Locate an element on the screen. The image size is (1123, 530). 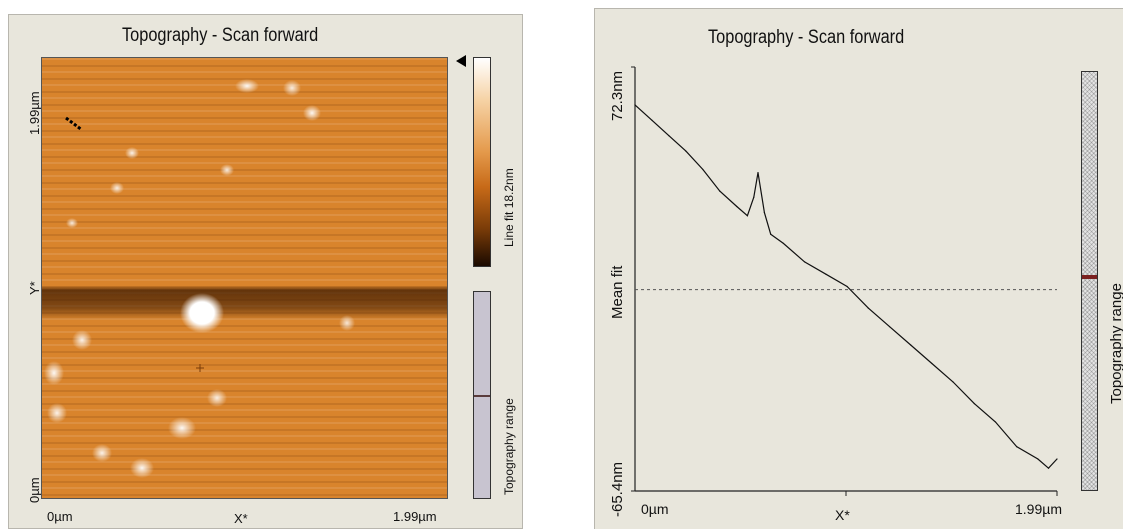
colorbar-label: Line fit 18.2nm is located at coordinates (509, 207).